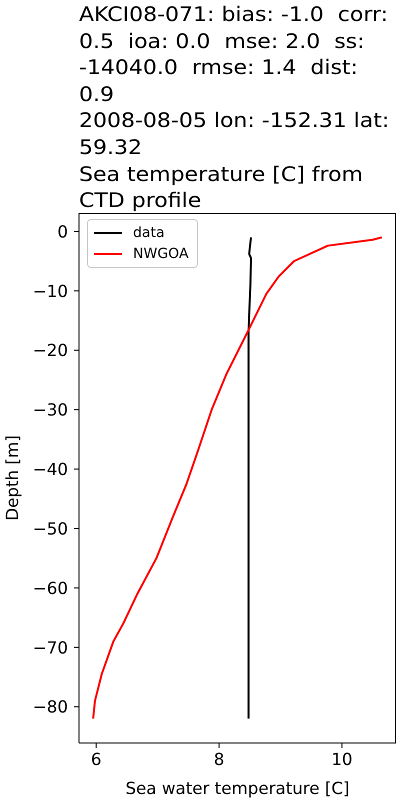 This screenshot has height=800, width=400. I want to click on y-tick-label: −70, so click(50, 647).